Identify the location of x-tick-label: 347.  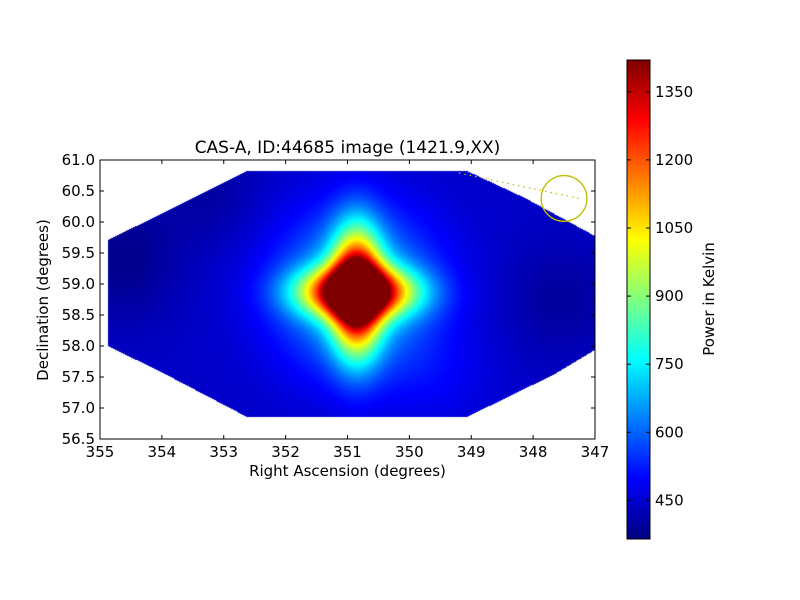
(595, 452).